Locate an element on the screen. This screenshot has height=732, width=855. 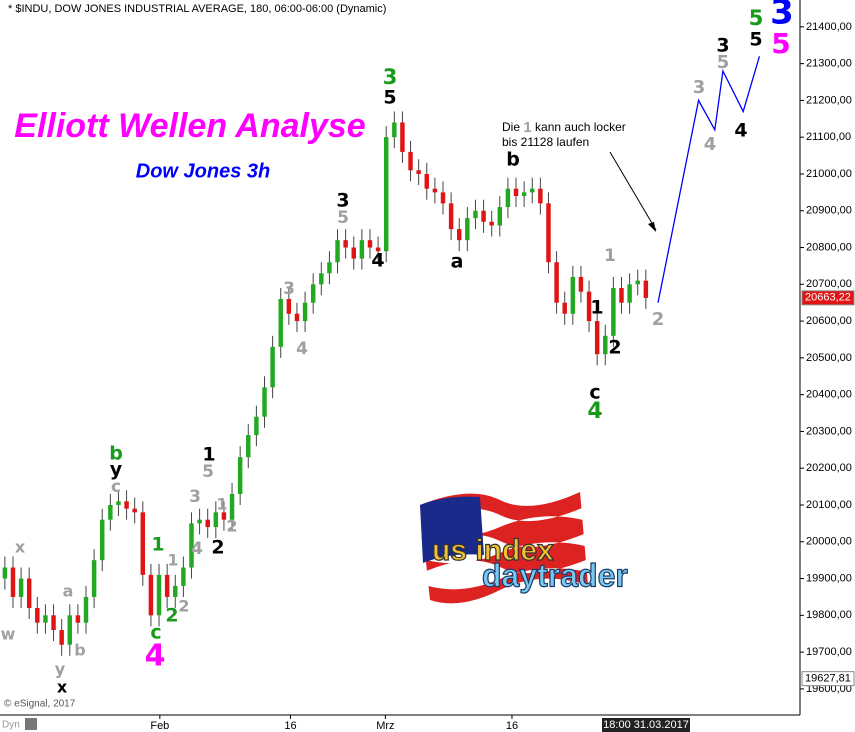
wave-label: a is located at coordinates (68, 591).